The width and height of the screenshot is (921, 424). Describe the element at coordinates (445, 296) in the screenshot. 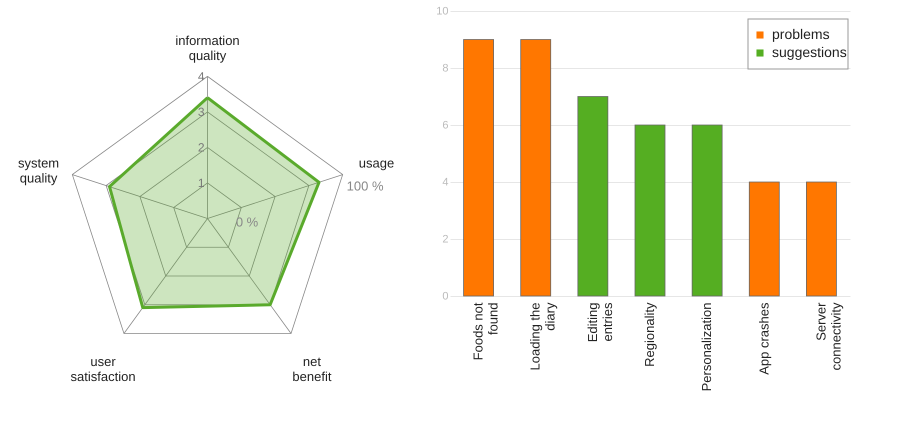

I see `y-tick-label: 0` at that location.